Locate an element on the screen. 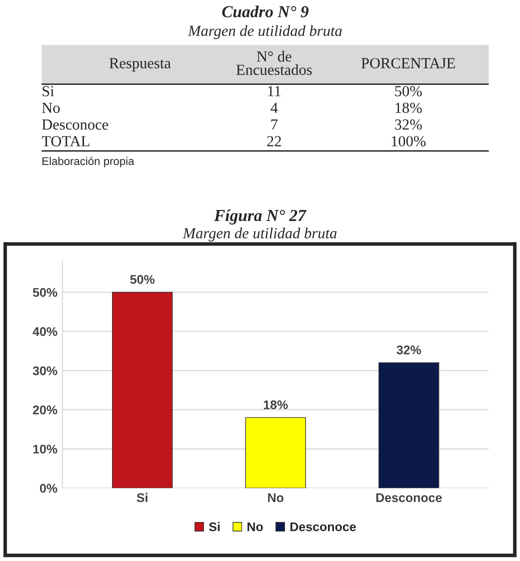 The height and width of the screenshot is (561, 520). x-tick-label: Si is located at coordinates (142, 497).